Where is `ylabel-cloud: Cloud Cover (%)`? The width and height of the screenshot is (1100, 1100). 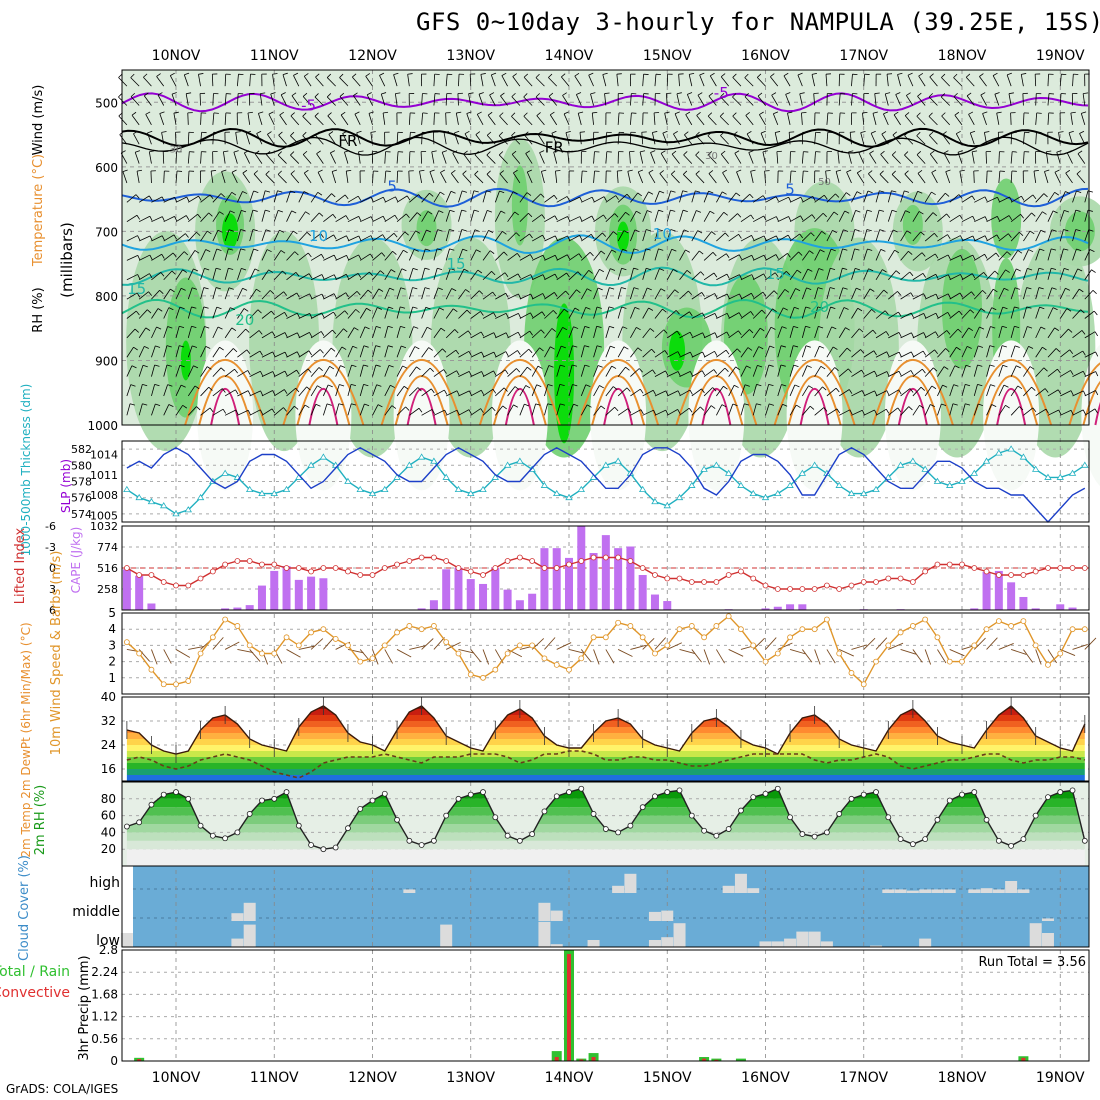 ylabel-cloud: Cloud Cover (%) is located at coordinates (24, 908).